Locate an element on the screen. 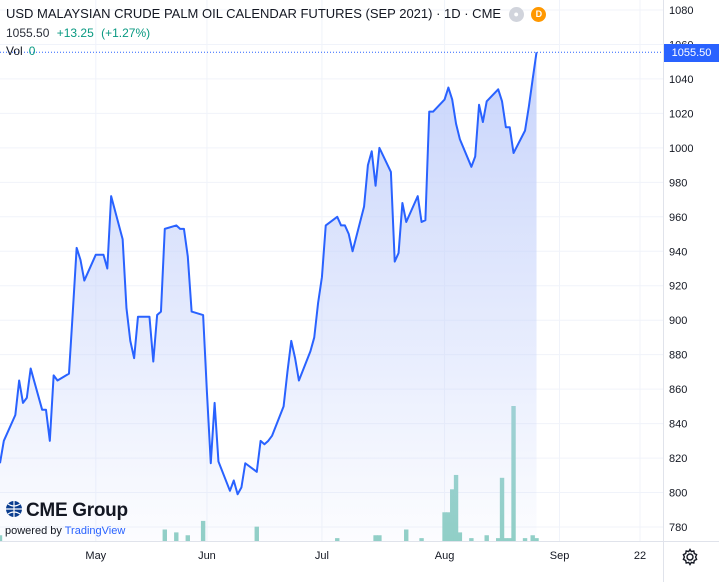  volume-legend: Vol 0 is located at coordinates (276, 51).